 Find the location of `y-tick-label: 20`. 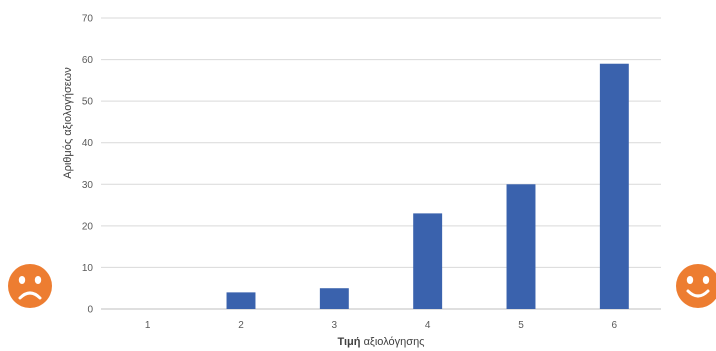

y-tick-label: 20 is located at coordinates (88, 226).